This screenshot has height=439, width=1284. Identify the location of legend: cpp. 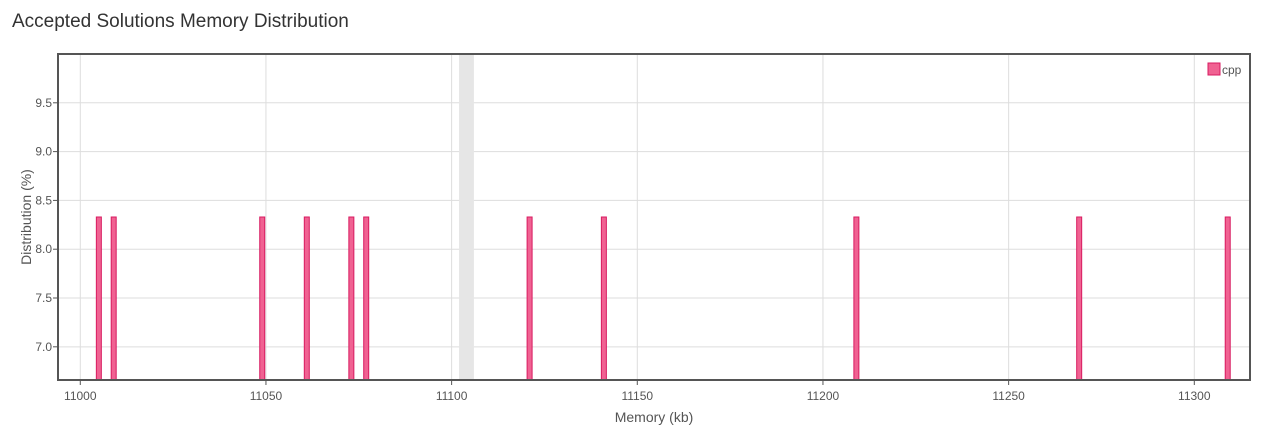
(1224, 69).